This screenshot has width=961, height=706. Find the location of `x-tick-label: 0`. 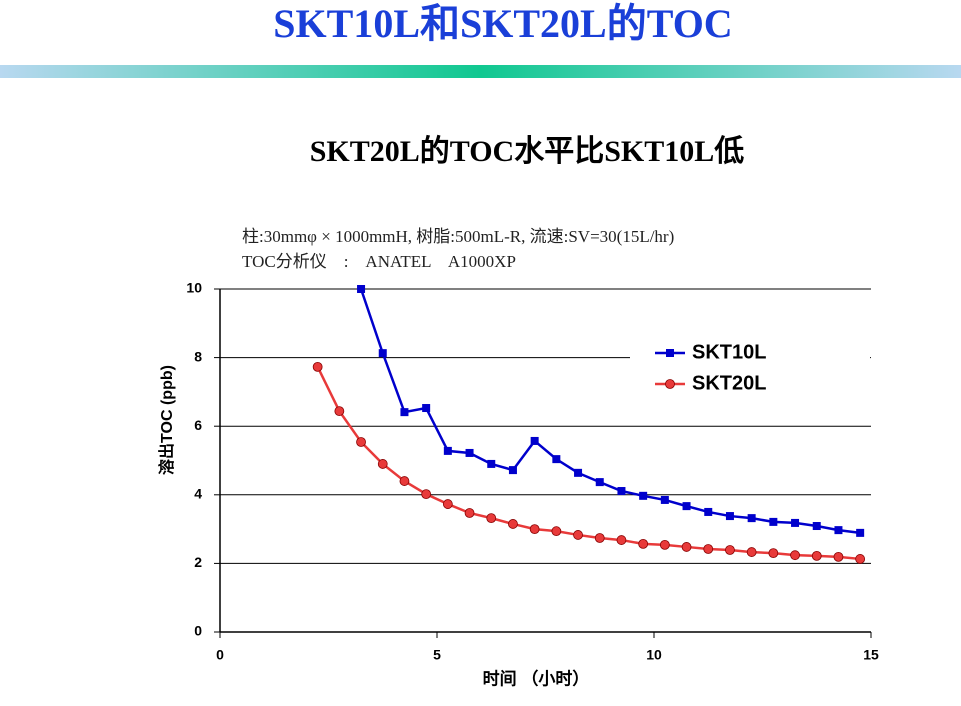

x-tick-label: 0 is located at coordinates (220, 655).